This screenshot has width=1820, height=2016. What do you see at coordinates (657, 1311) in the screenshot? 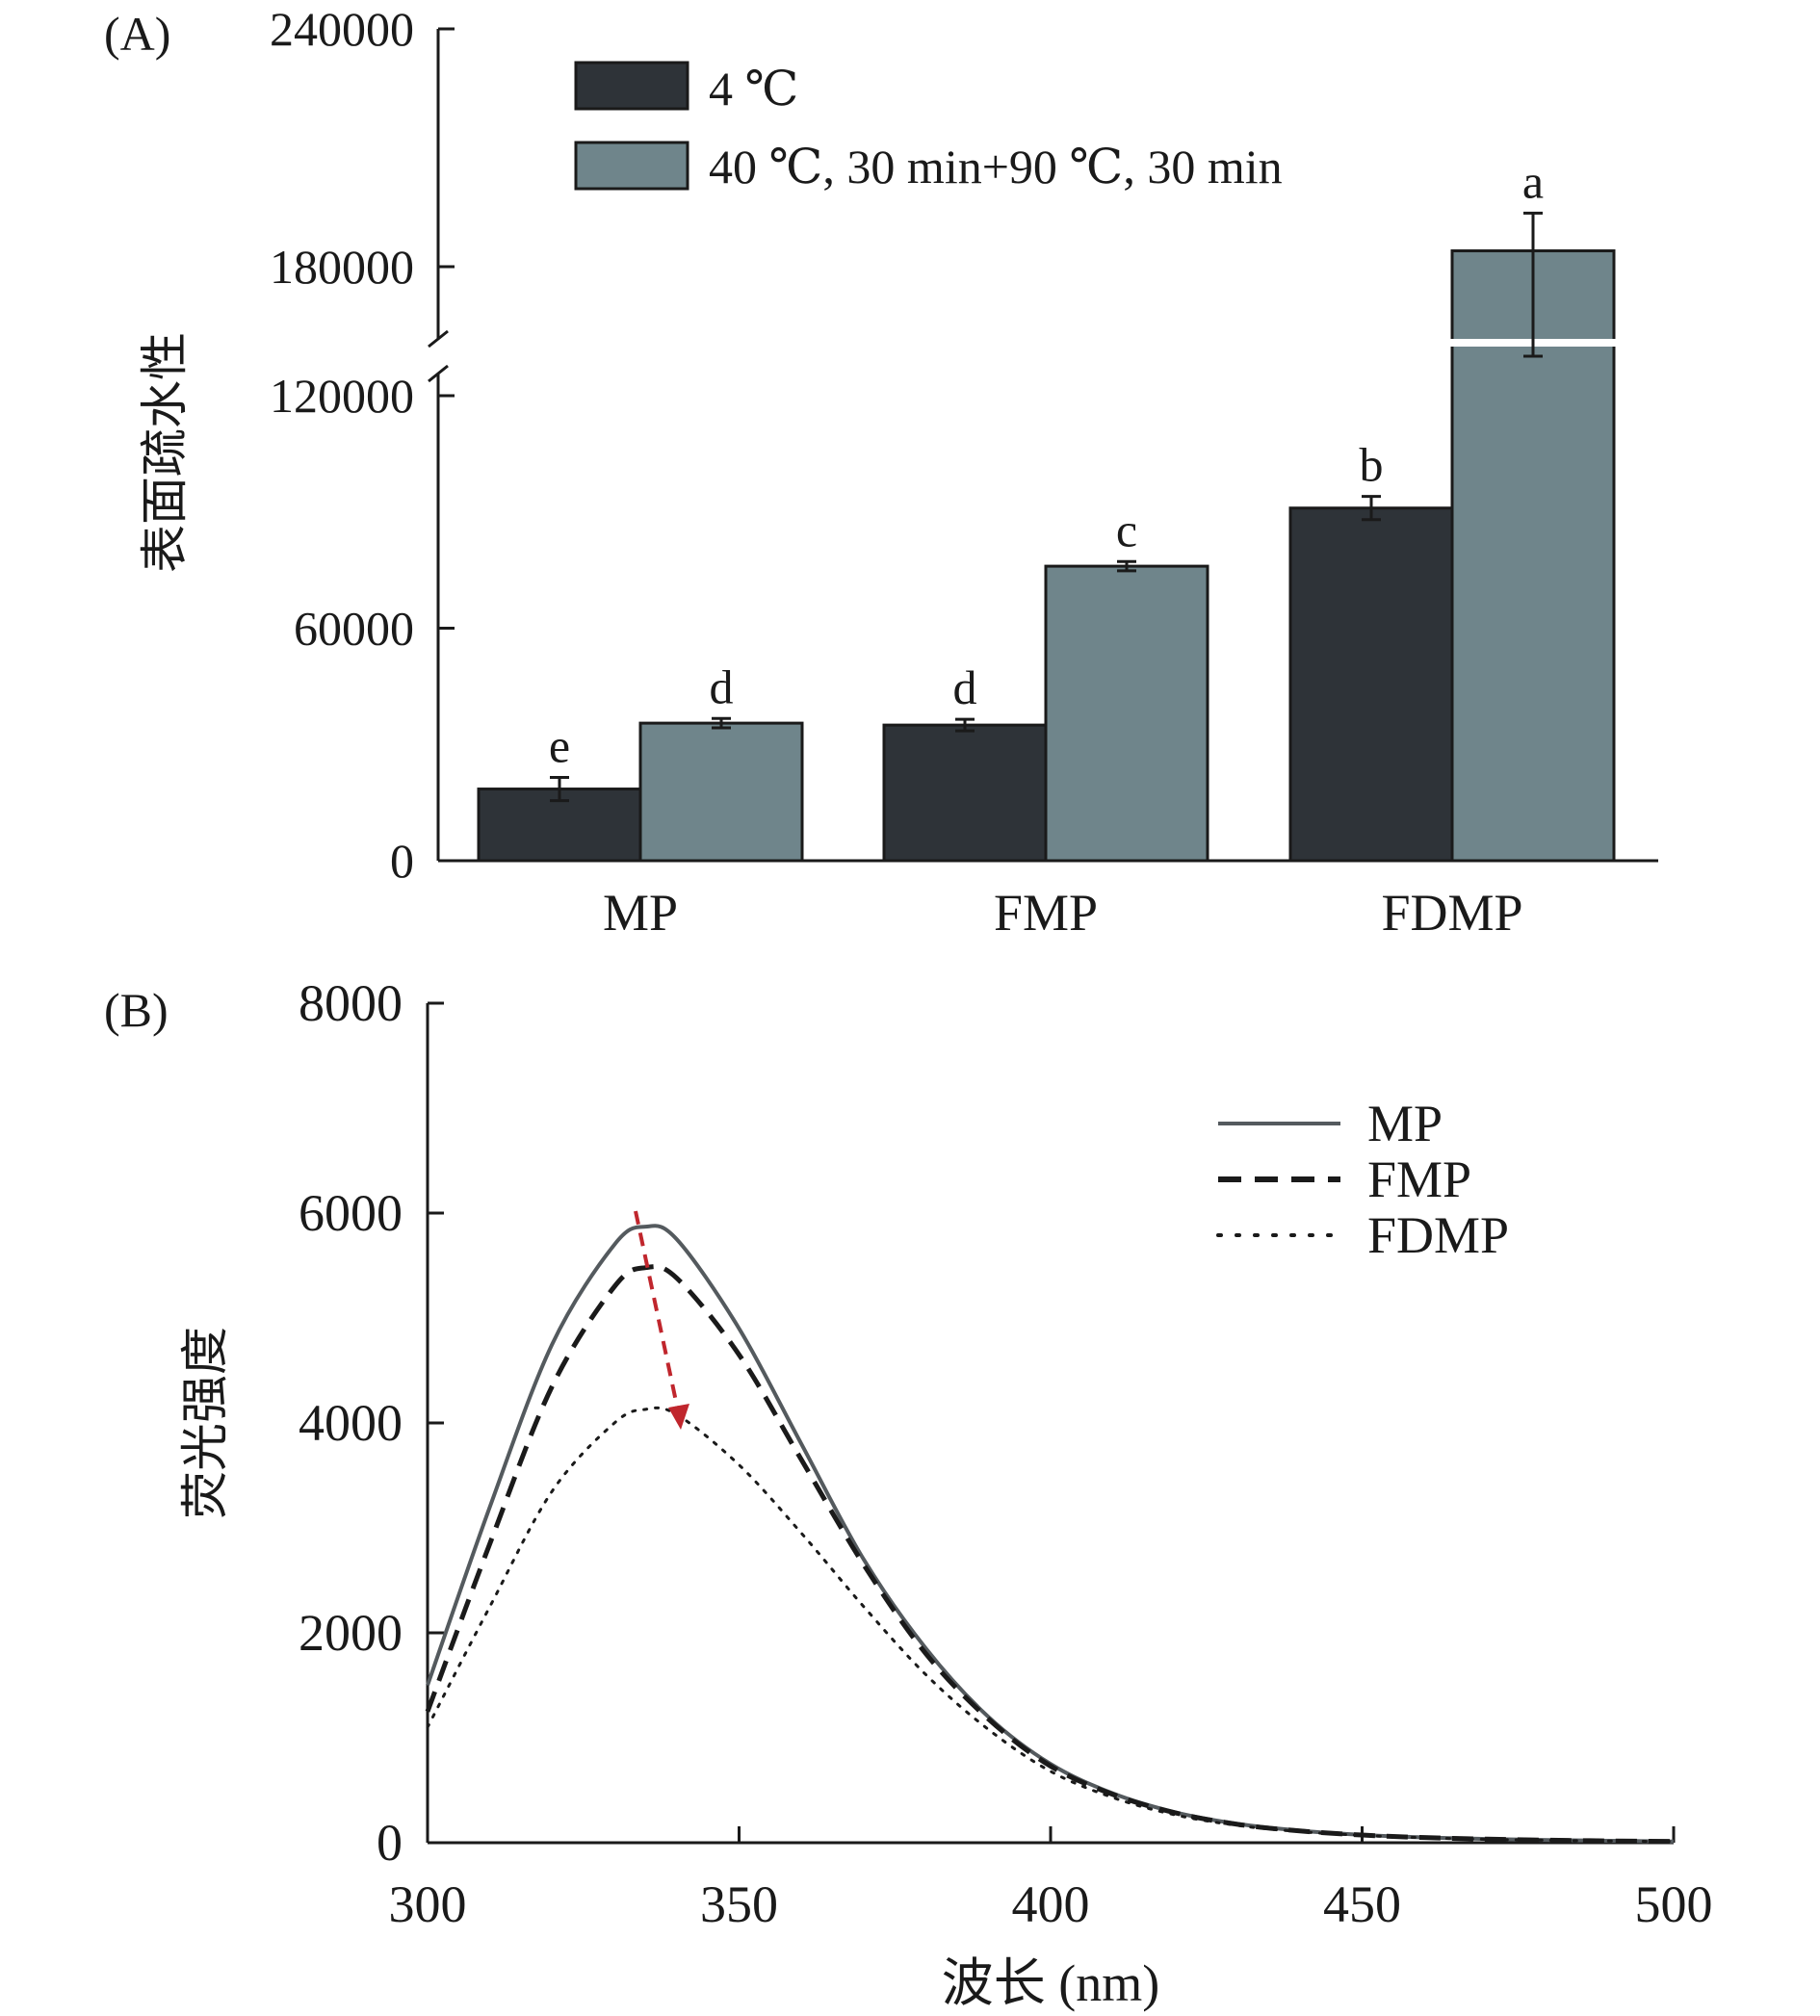
I see `peak-shift-arrow-line` at bounding box center [657, 1311].